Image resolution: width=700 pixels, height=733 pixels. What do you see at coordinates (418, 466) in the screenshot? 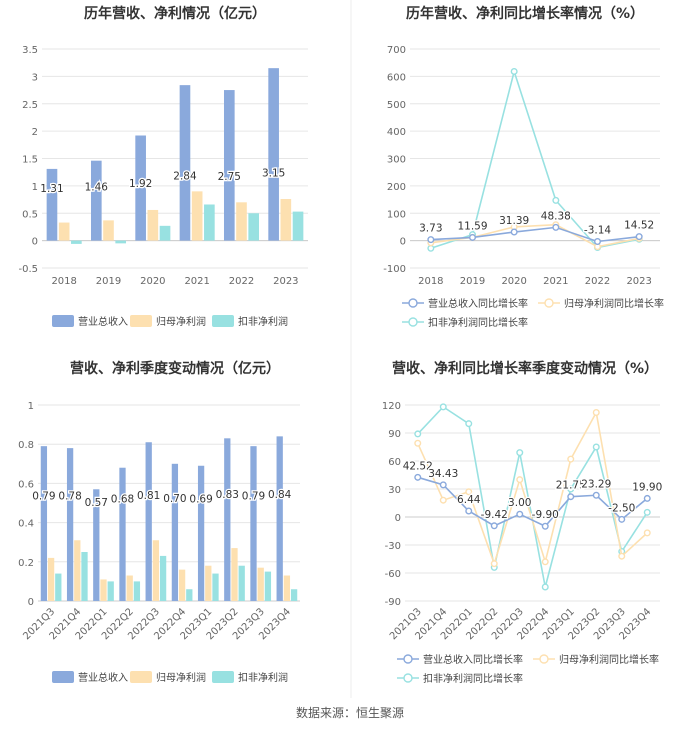
I see `data-label: 42.52` at bounding box center [418, 466].